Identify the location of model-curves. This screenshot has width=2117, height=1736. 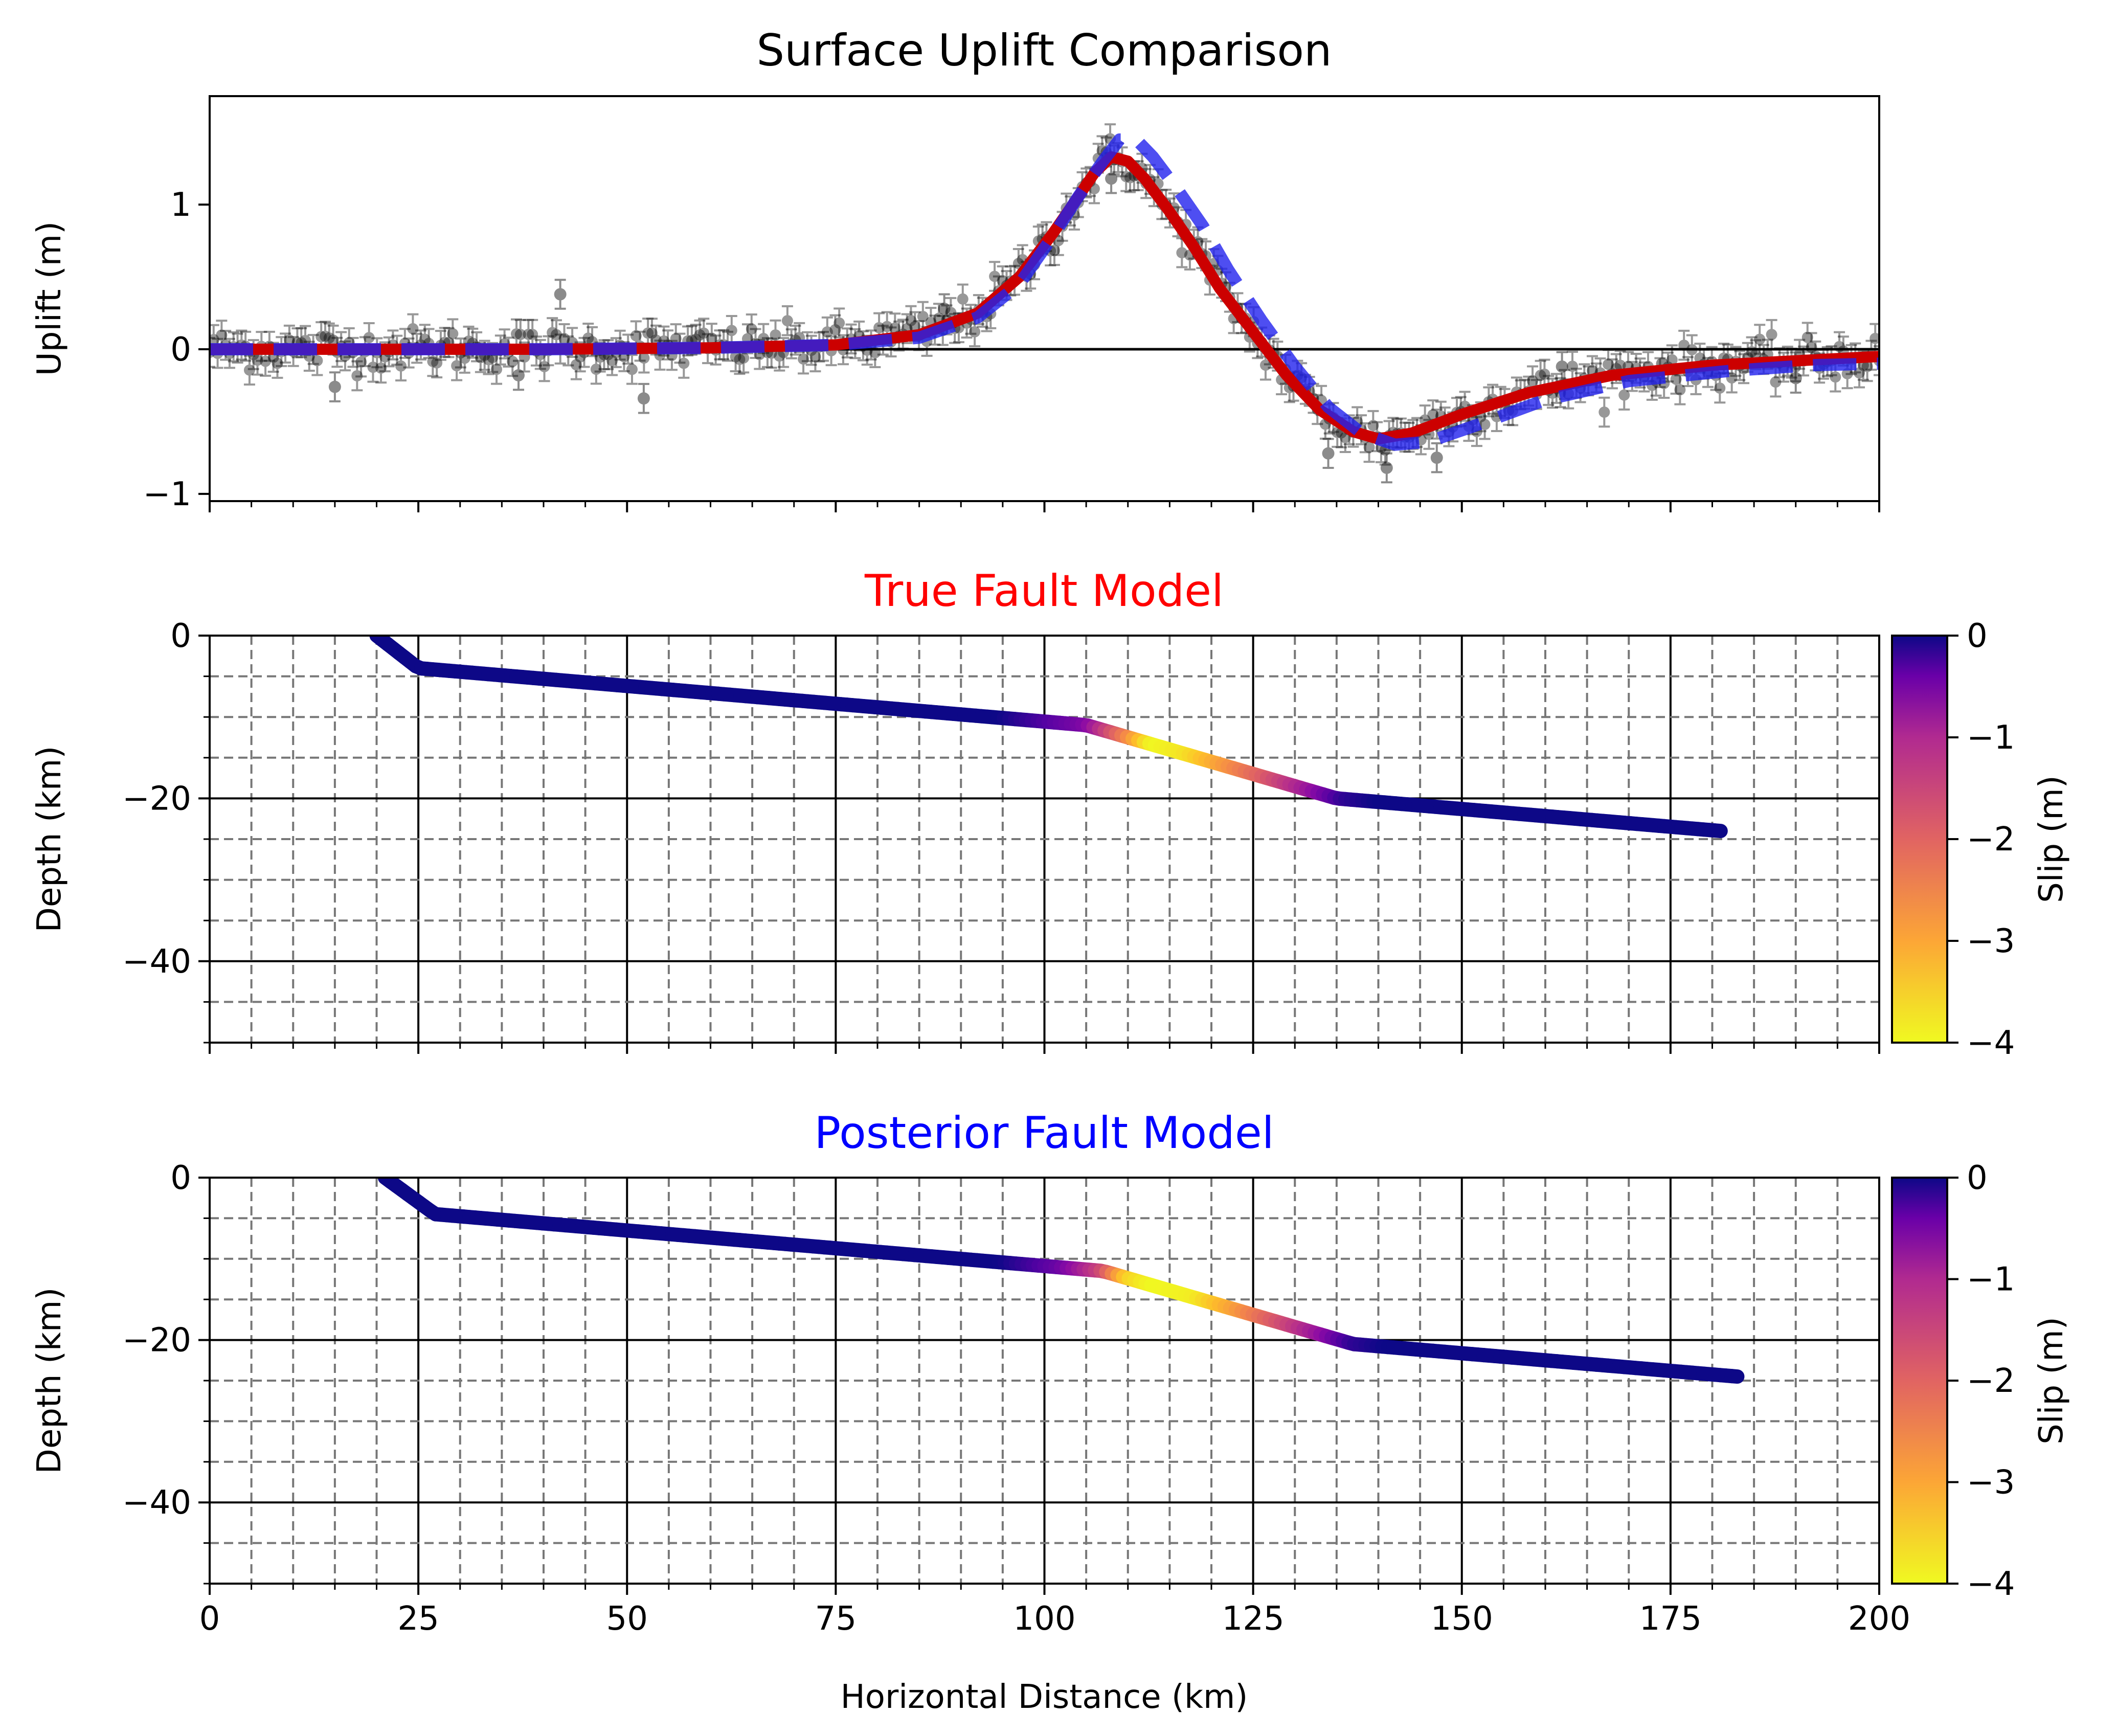
(1044, 292).